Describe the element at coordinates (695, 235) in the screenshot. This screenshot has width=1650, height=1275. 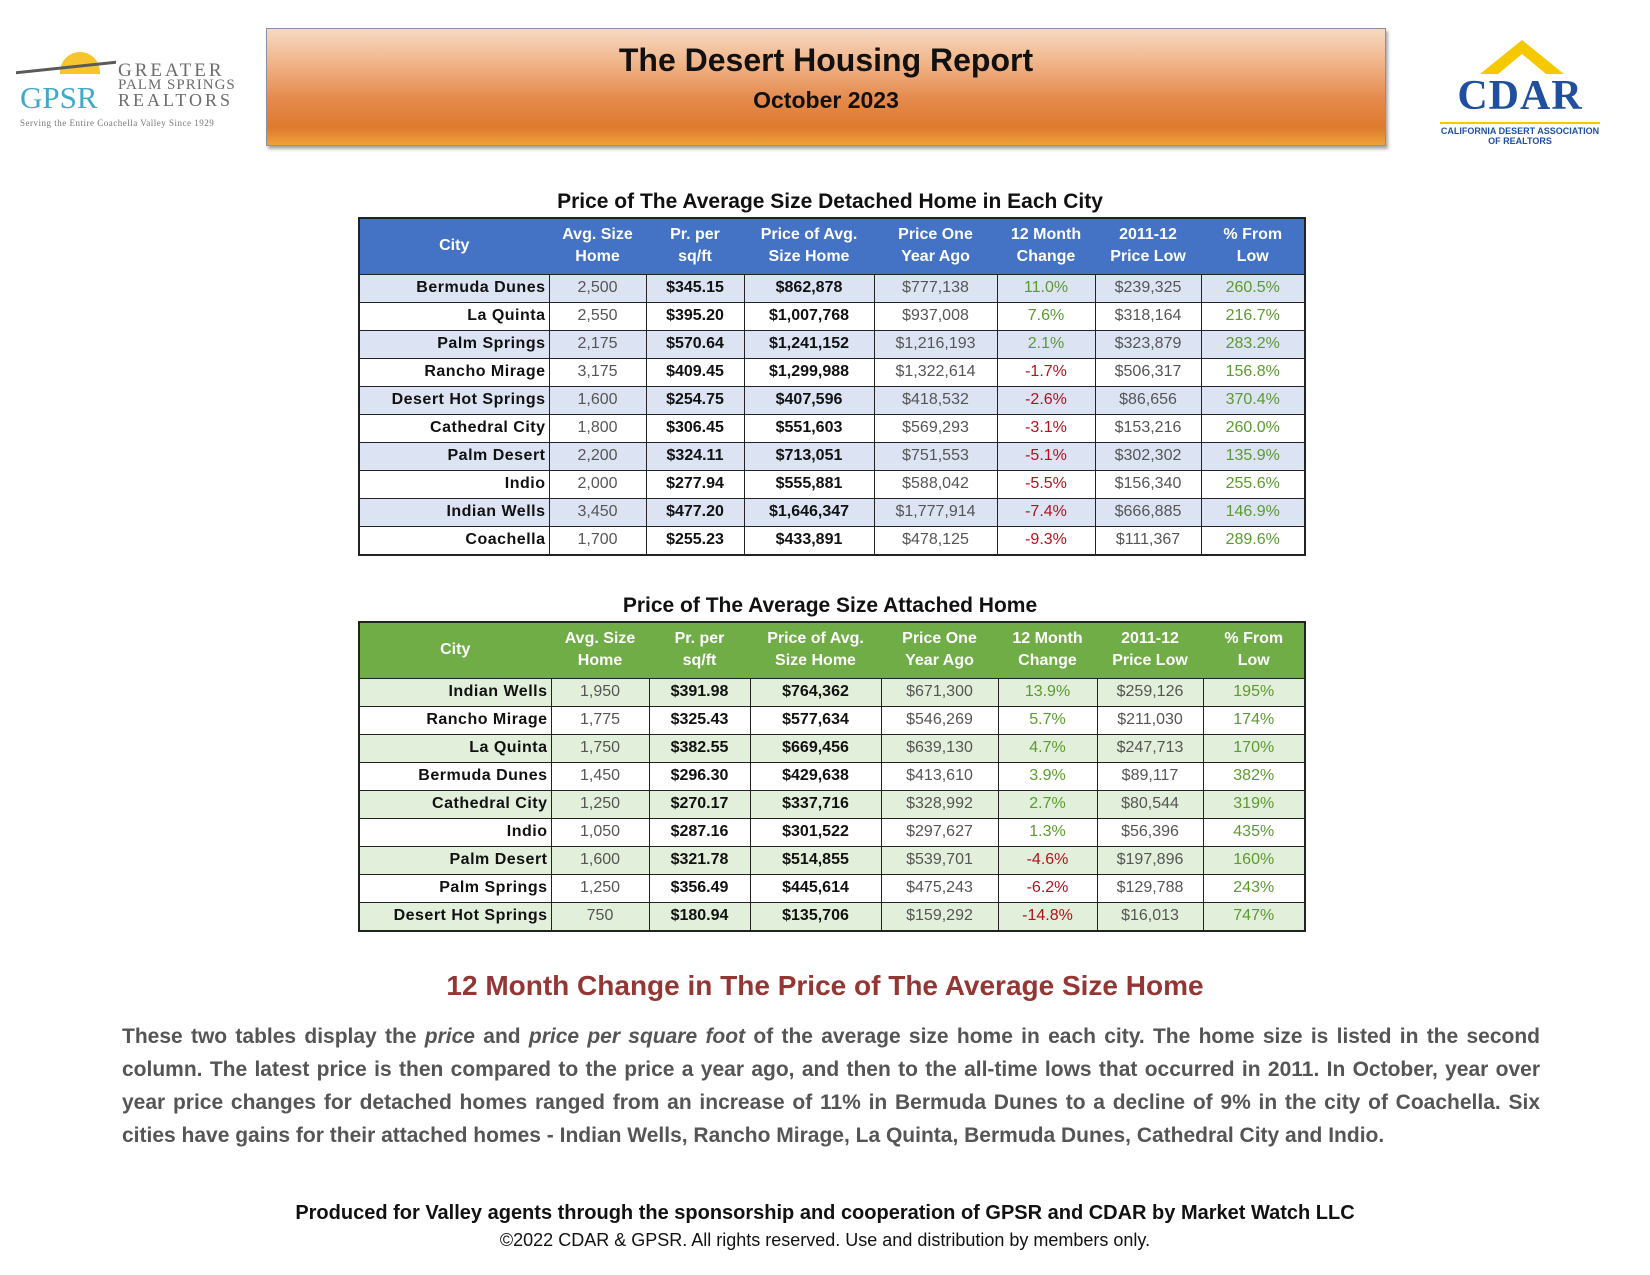
I see `column-header-line: Pr. per` at that location.